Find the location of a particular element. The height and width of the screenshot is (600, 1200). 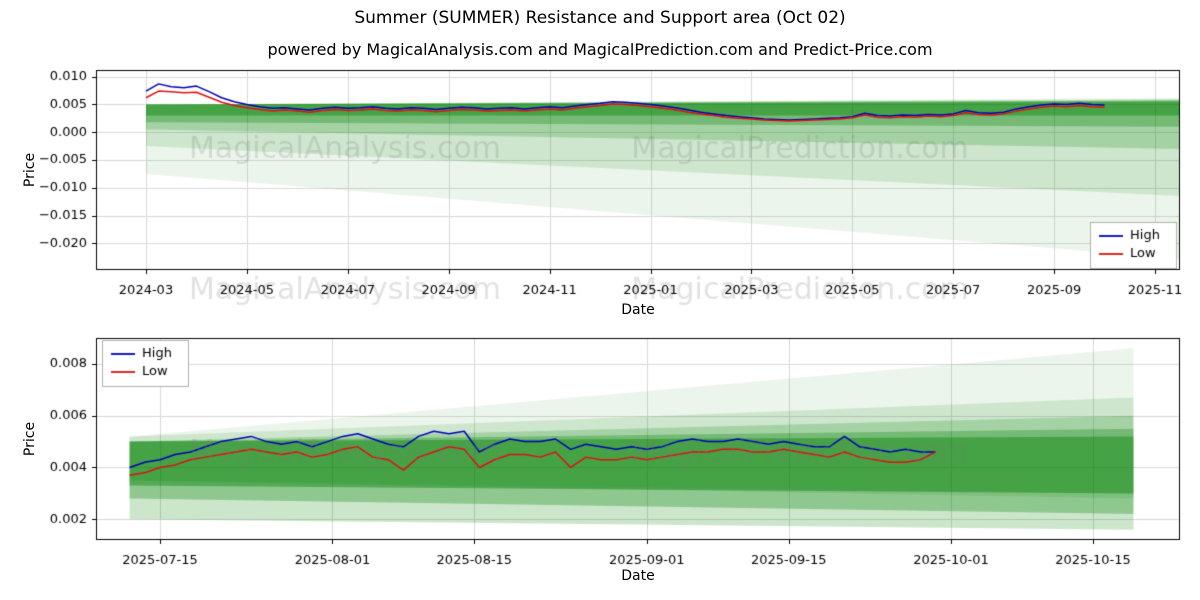

top-chart-ylabel: Price is located at coordinates (30, 170).